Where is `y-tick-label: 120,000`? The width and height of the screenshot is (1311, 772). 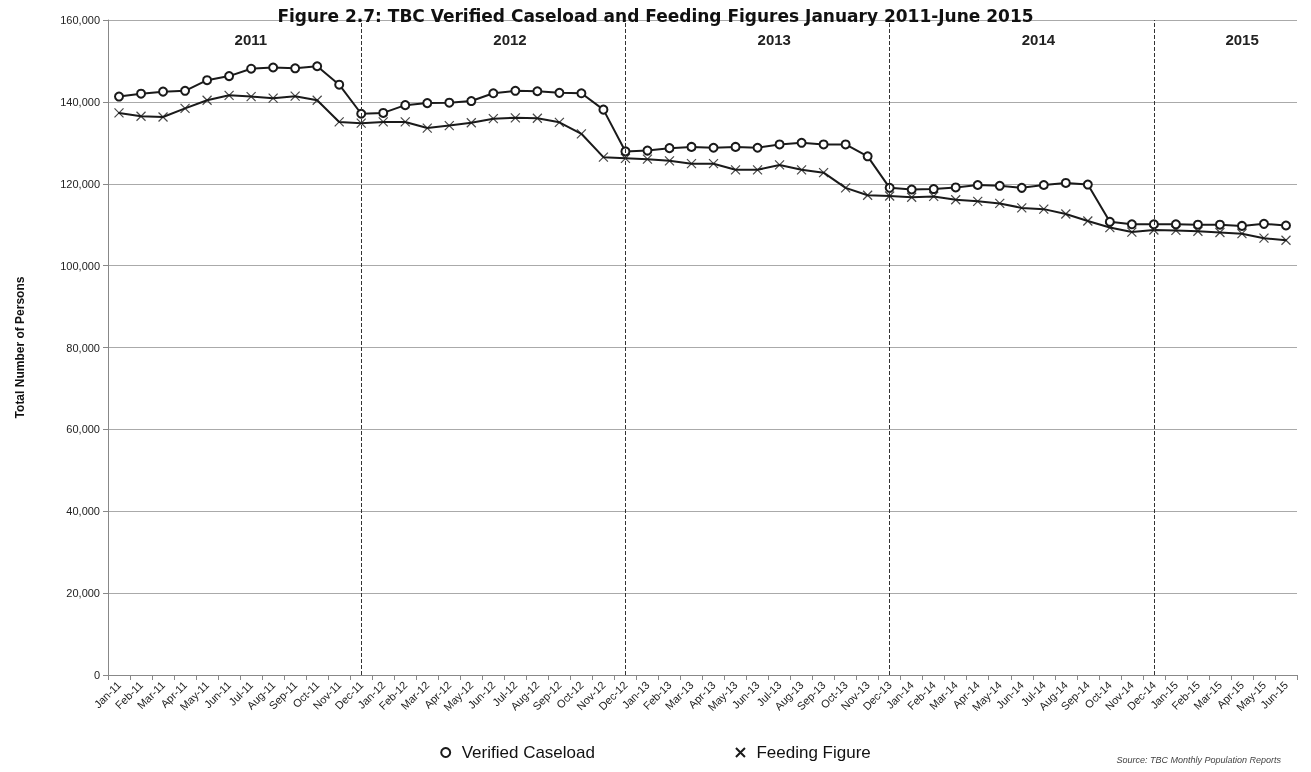 y-tick-label: 120,000 is located at coordinates (80, 183).